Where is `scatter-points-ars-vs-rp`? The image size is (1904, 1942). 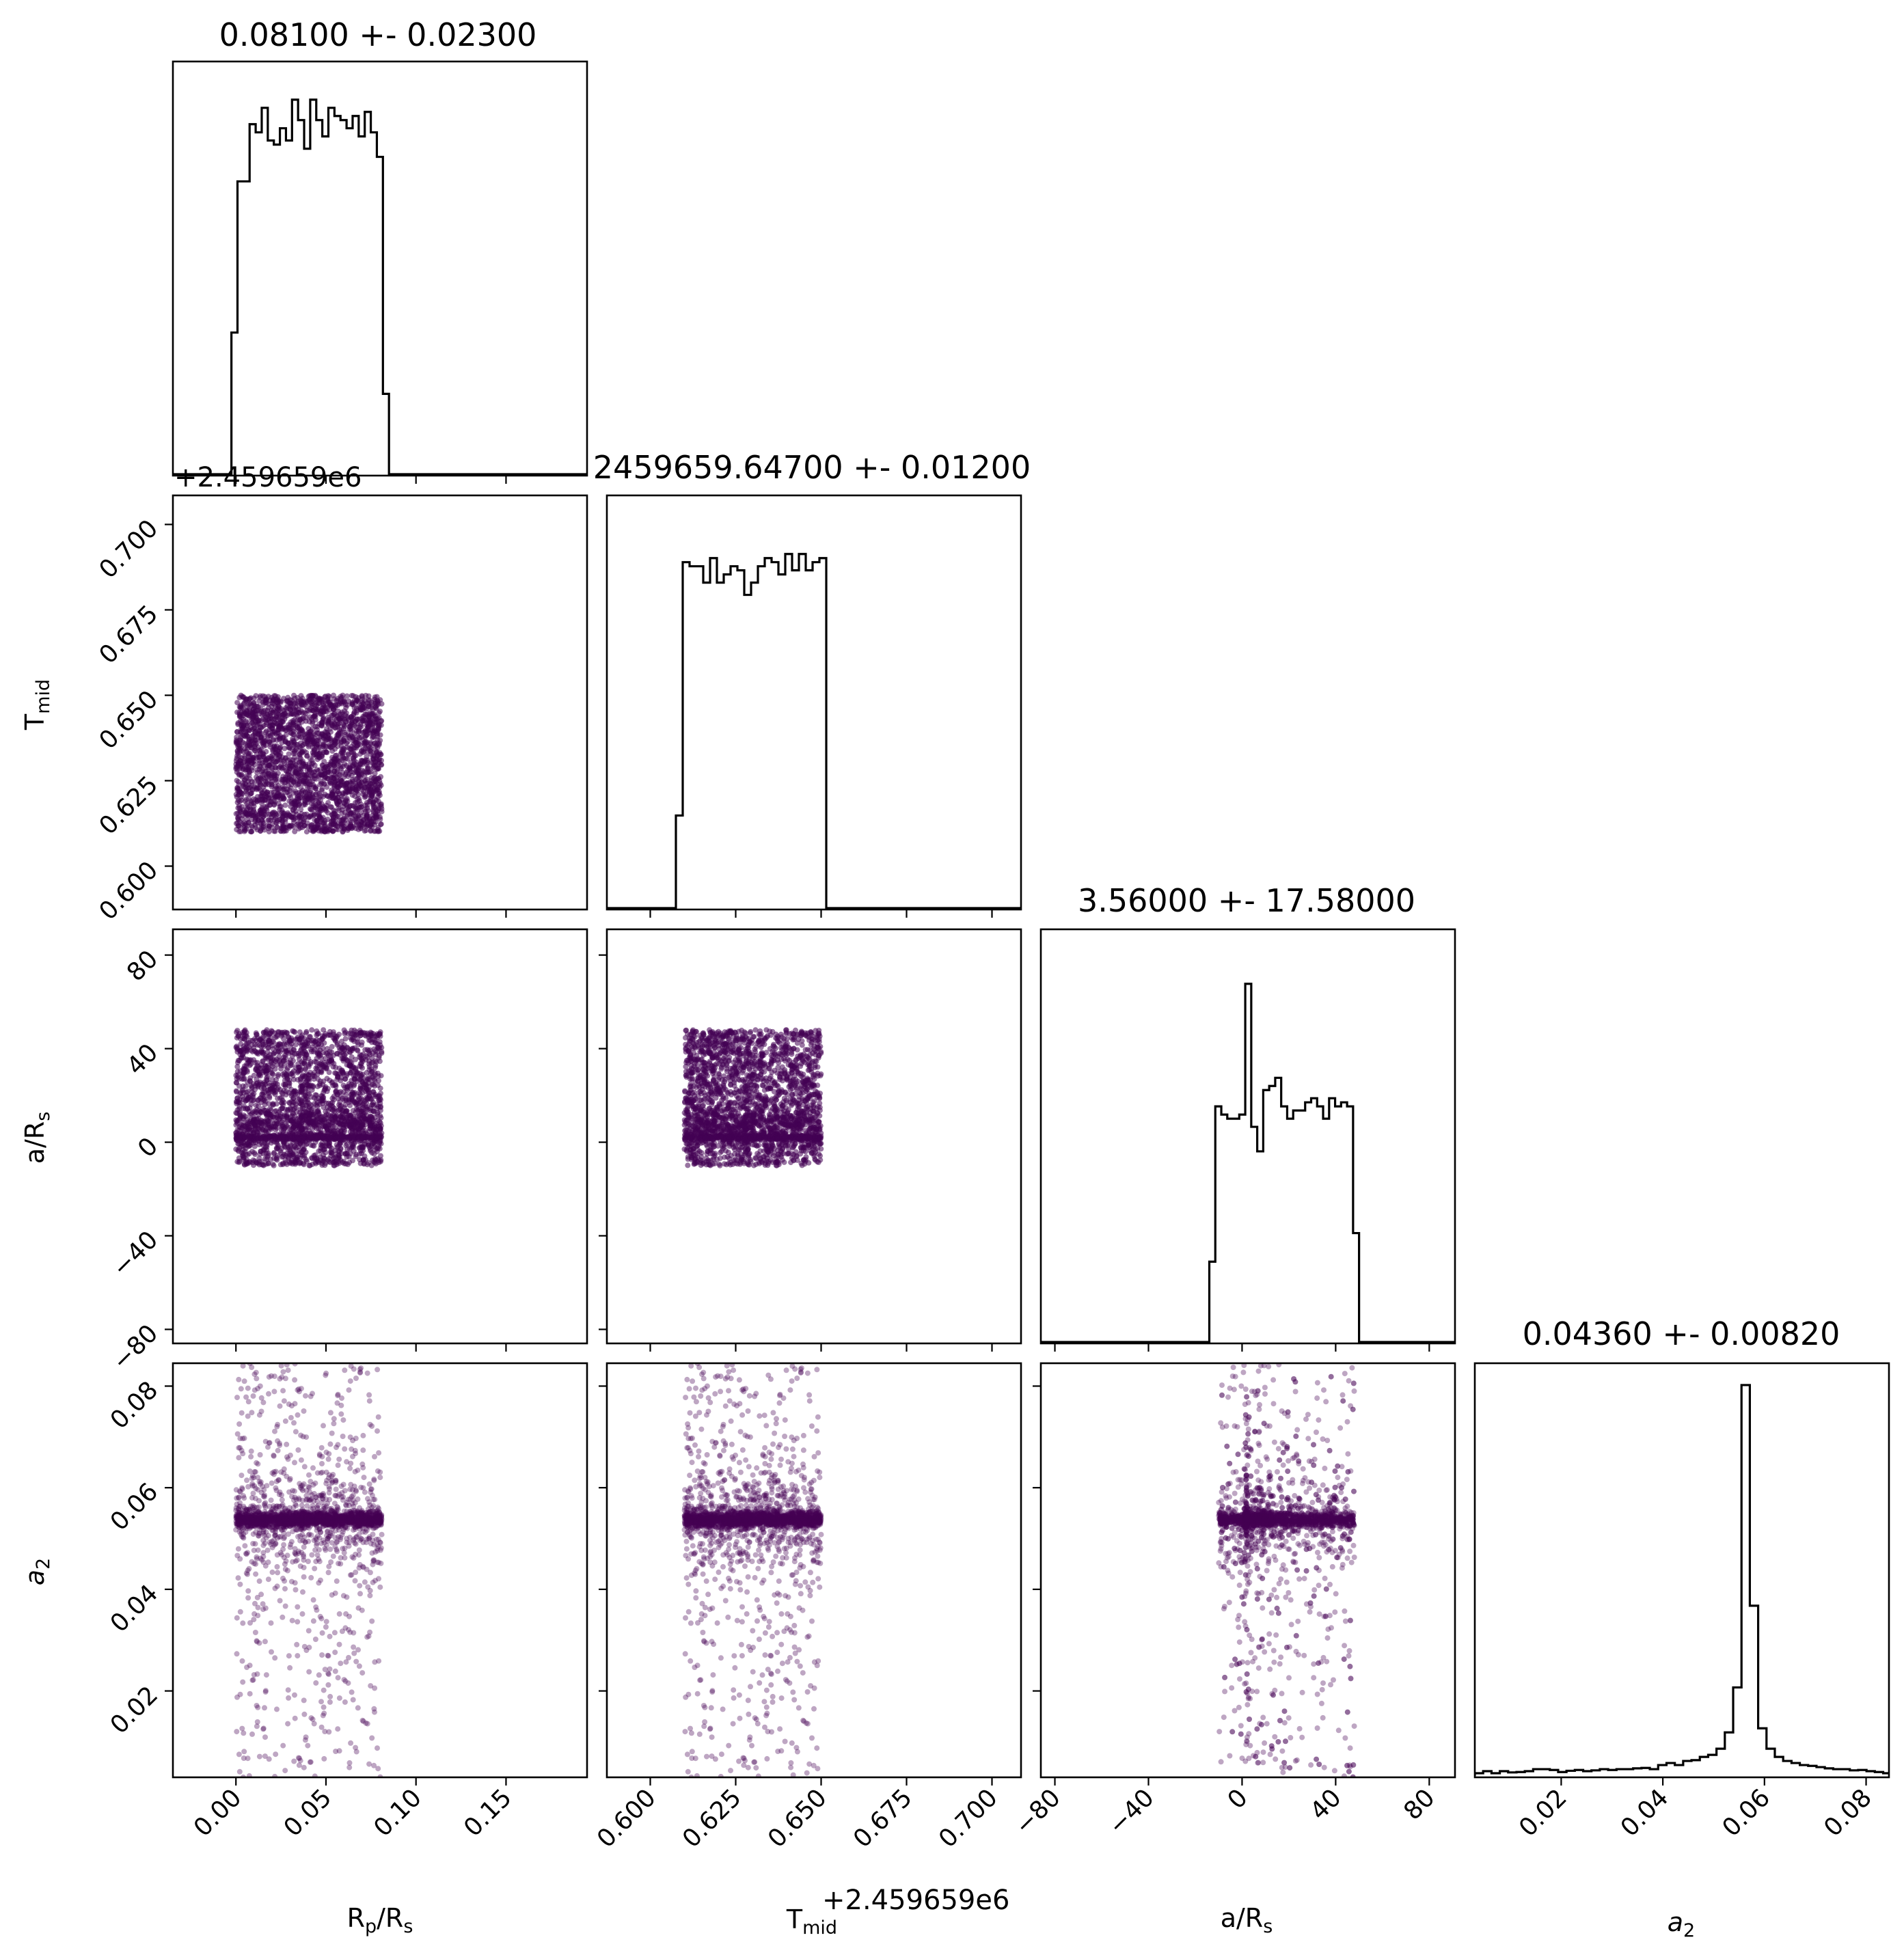
scatter-points-ars-vs-rp is located at coordinates (309, 1097).